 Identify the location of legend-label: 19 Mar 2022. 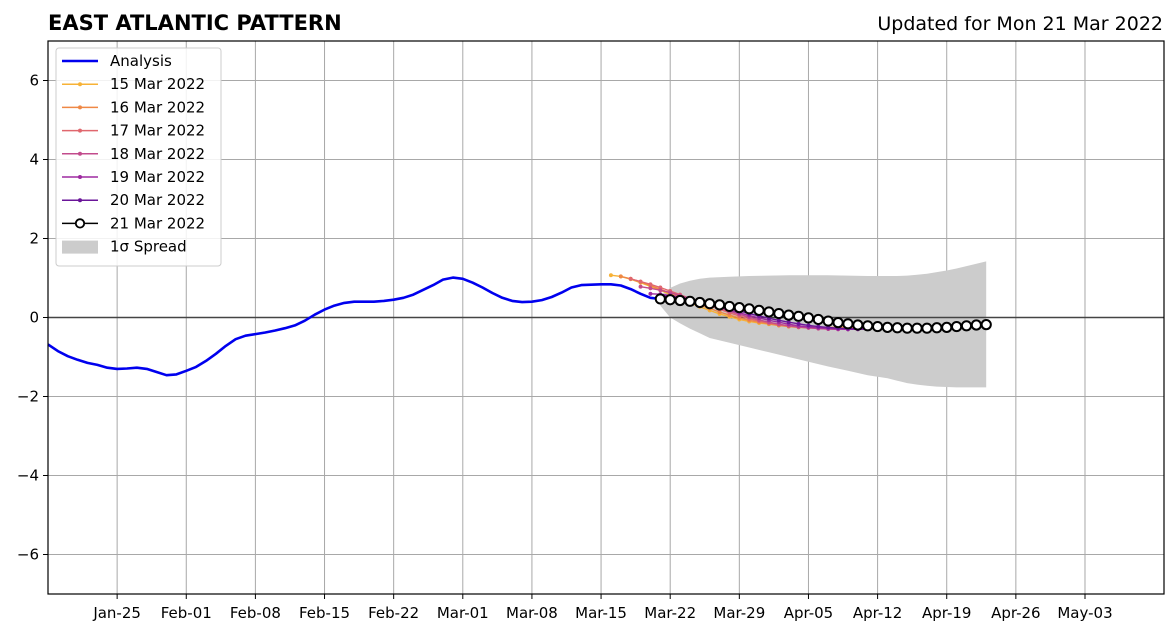
(157, 177).